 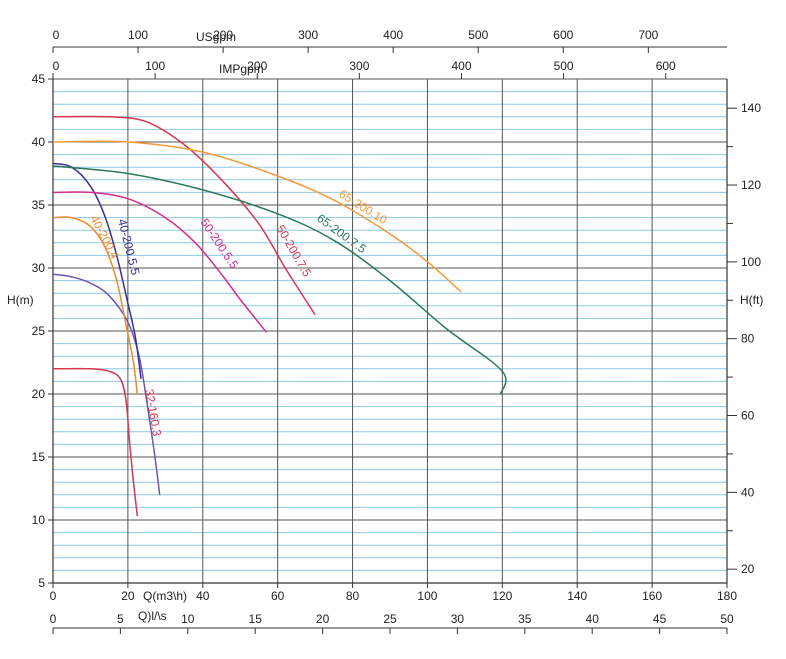 I want to click on y-m-tick-label: 30, so click(x=39, y=268).